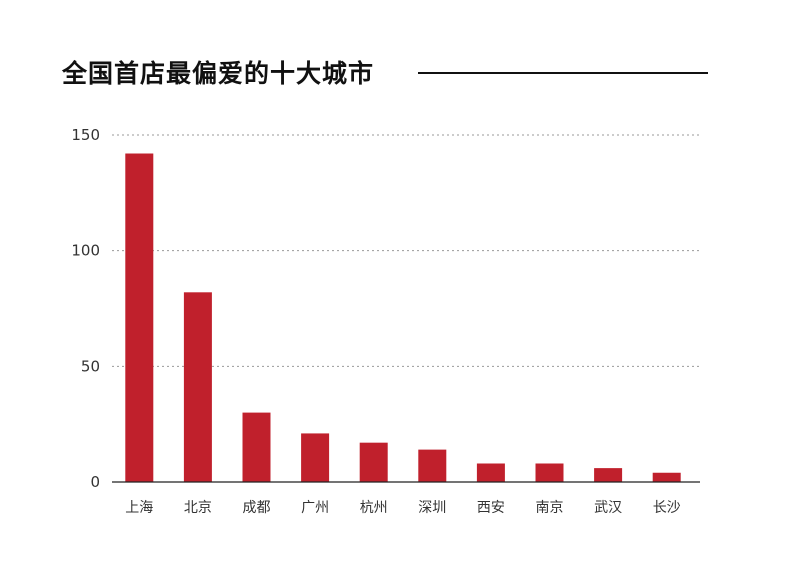 The height and width of the screenshot is (582, 800). What do you see at coordinates (218, 73) in the screenshot?
I see `chart-title: 全国首店最偏爱的十大城市` at bounding box center [218, 73].